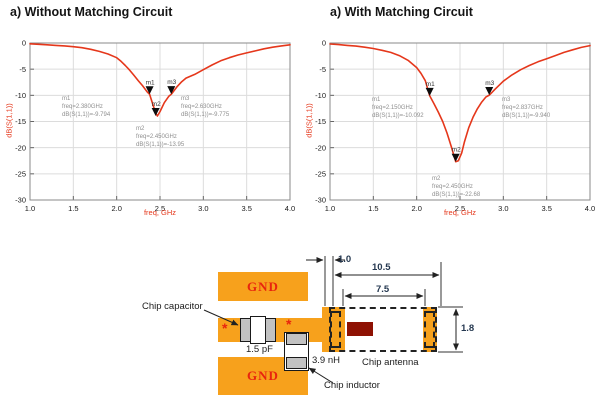 The height and width of the screenshot is (407, 600). What do you see at coordinates (86, 107) in the screenshot?
I see `marker-annotation-m1: m1 freq=2.380GHz dB(S(1,1))=-9.794` at bounding box center [86, 107].